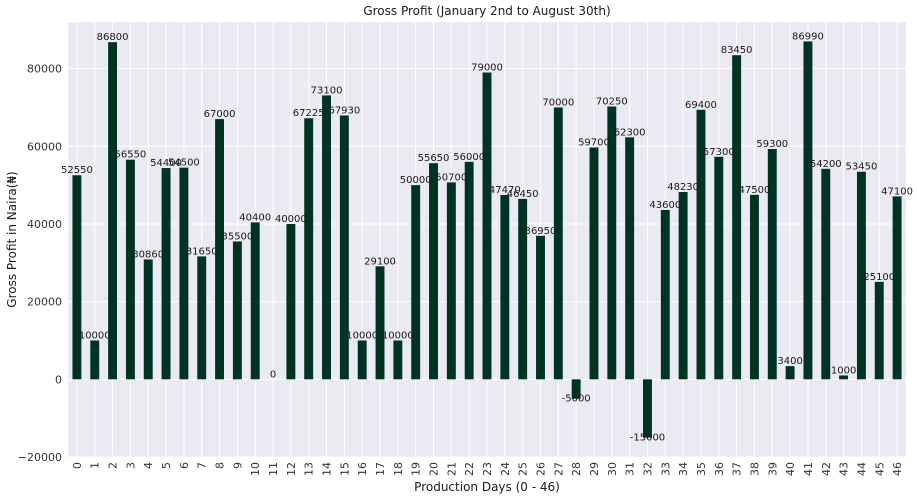  What do you see at coordinates (879, 469) in the screenshot?
I see `x-tick-label: 45` at bounding box center [879, 469].